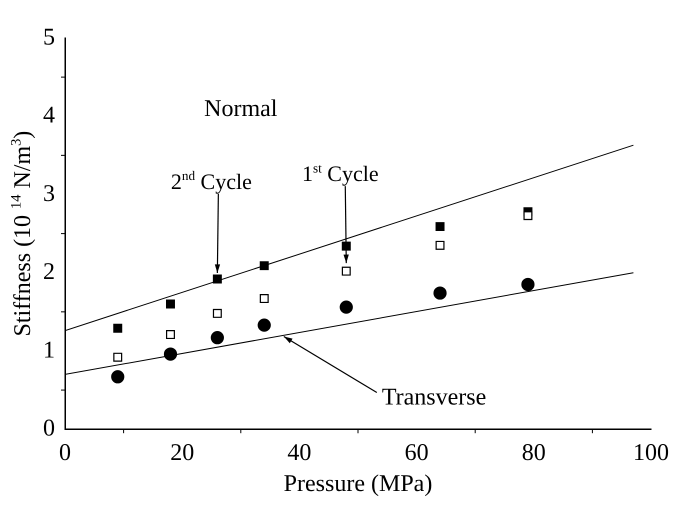 The width and height of the screenshot is (673, 507). I want to click on y-tick-label: 3, so click(49, 193).